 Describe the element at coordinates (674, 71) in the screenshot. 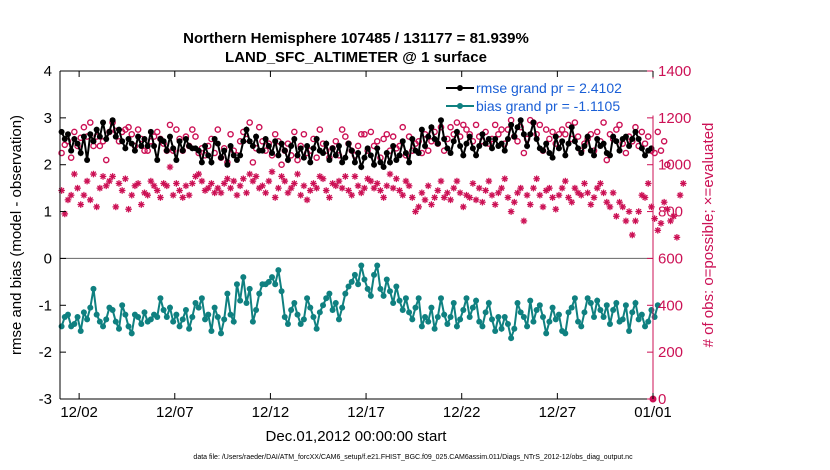

I see `y-tick-label-right: 1400` at that location.